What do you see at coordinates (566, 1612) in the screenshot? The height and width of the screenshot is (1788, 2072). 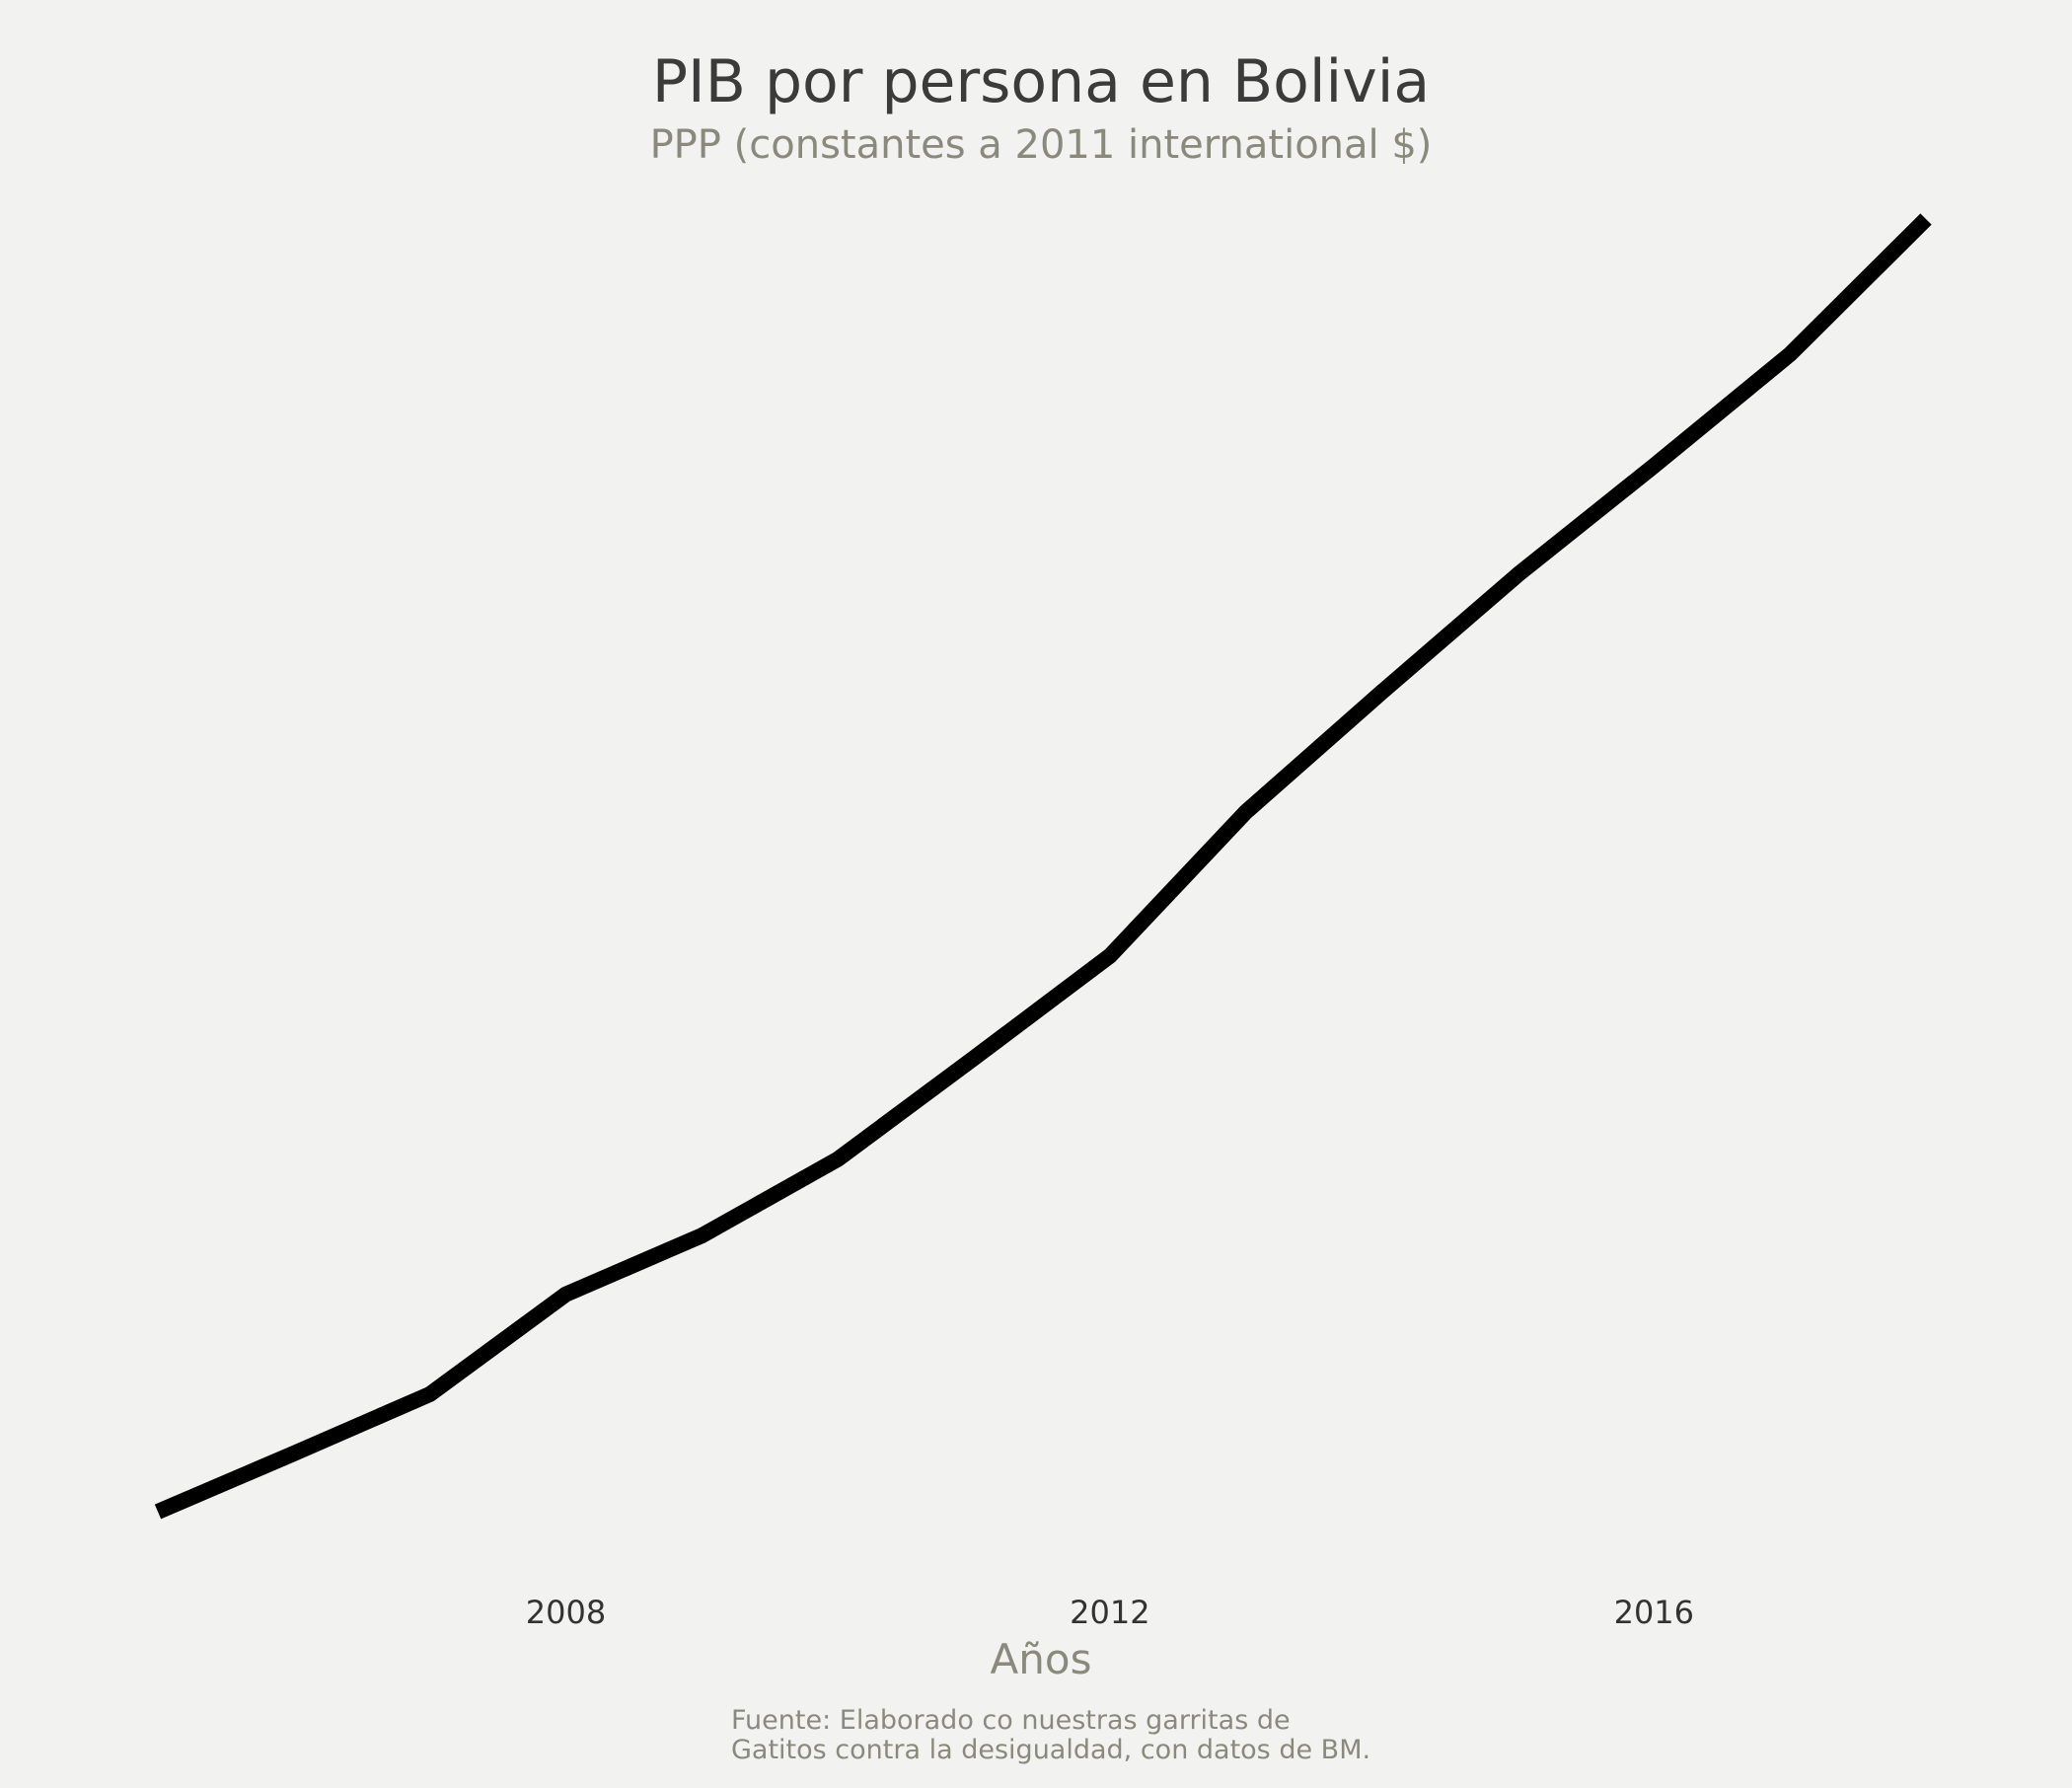 I see `x-tick-label: 2008` at bounding box center [566, 1612].